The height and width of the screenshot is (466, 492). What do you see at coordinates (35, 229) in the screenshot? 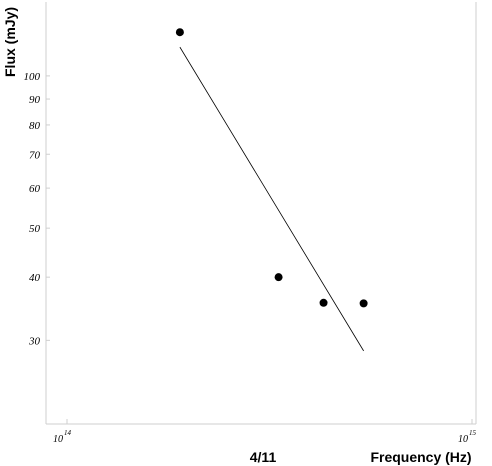
I see `y-tick-label: 50` at bounding box center [35, 229].